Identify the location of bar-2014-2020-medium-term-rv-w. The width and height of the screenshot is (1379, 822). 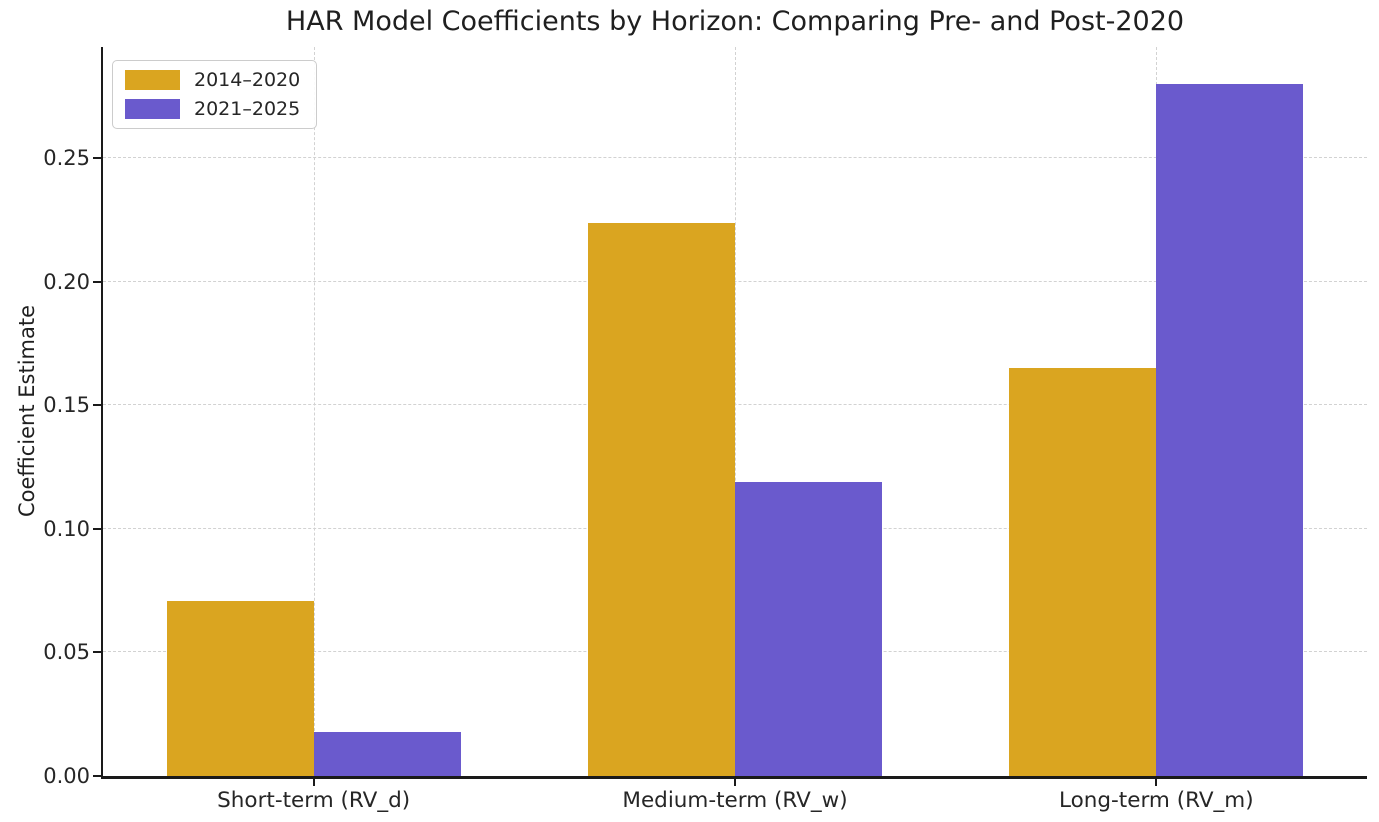
(661, 499).